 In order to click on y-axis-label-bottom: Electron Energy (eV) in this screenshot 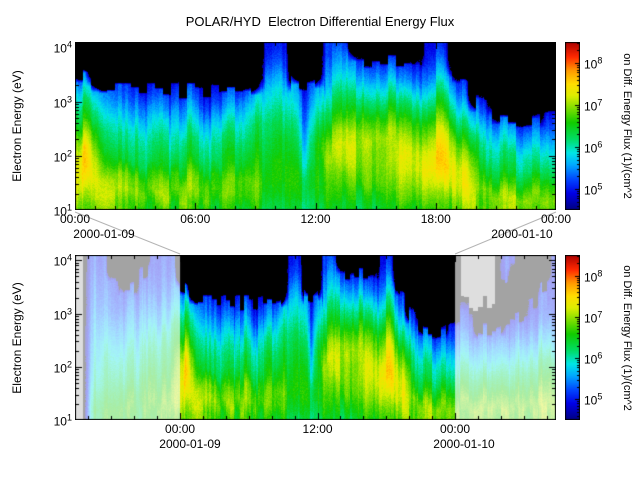, I will do `click(17, 338)`.